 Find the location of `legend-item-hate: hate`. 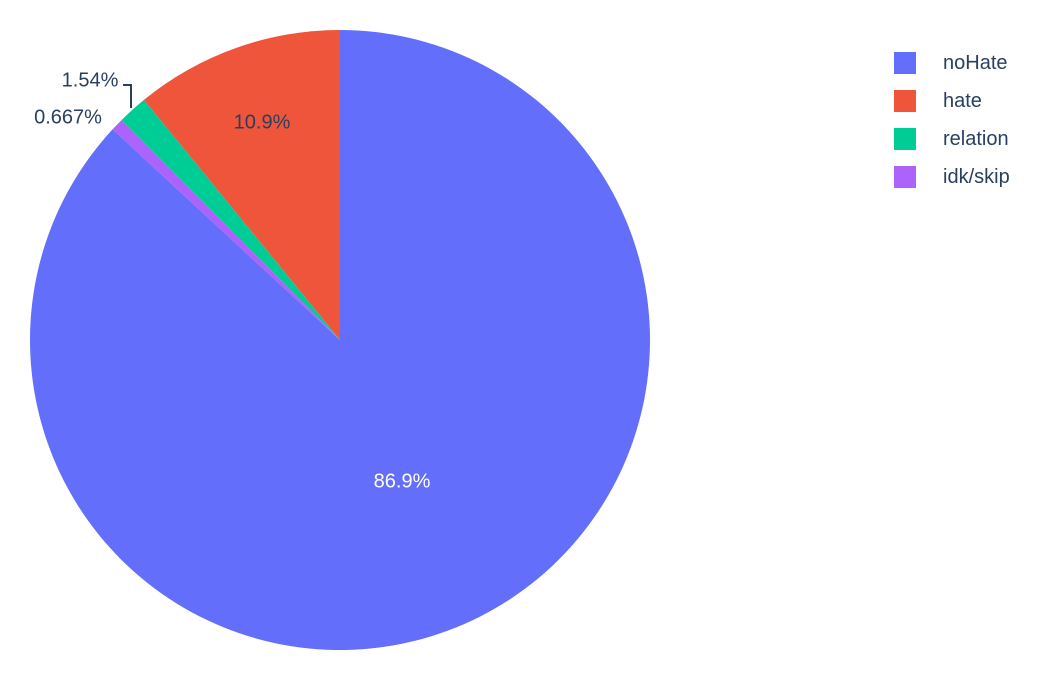

legend-item-hate: hate is located at coordinates (952, 101).